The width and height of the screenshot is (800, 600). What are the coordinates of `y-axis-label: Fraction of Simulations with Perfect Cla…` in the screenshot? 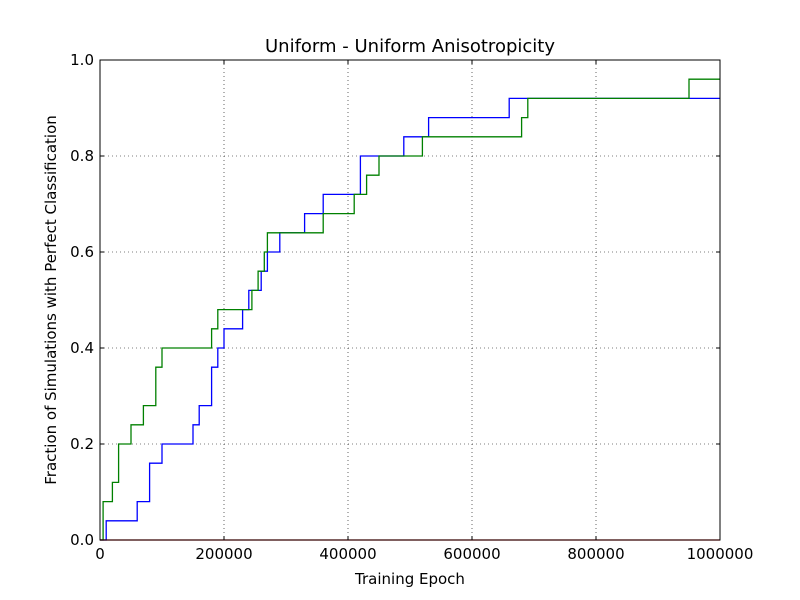 It's located at (51, 300).